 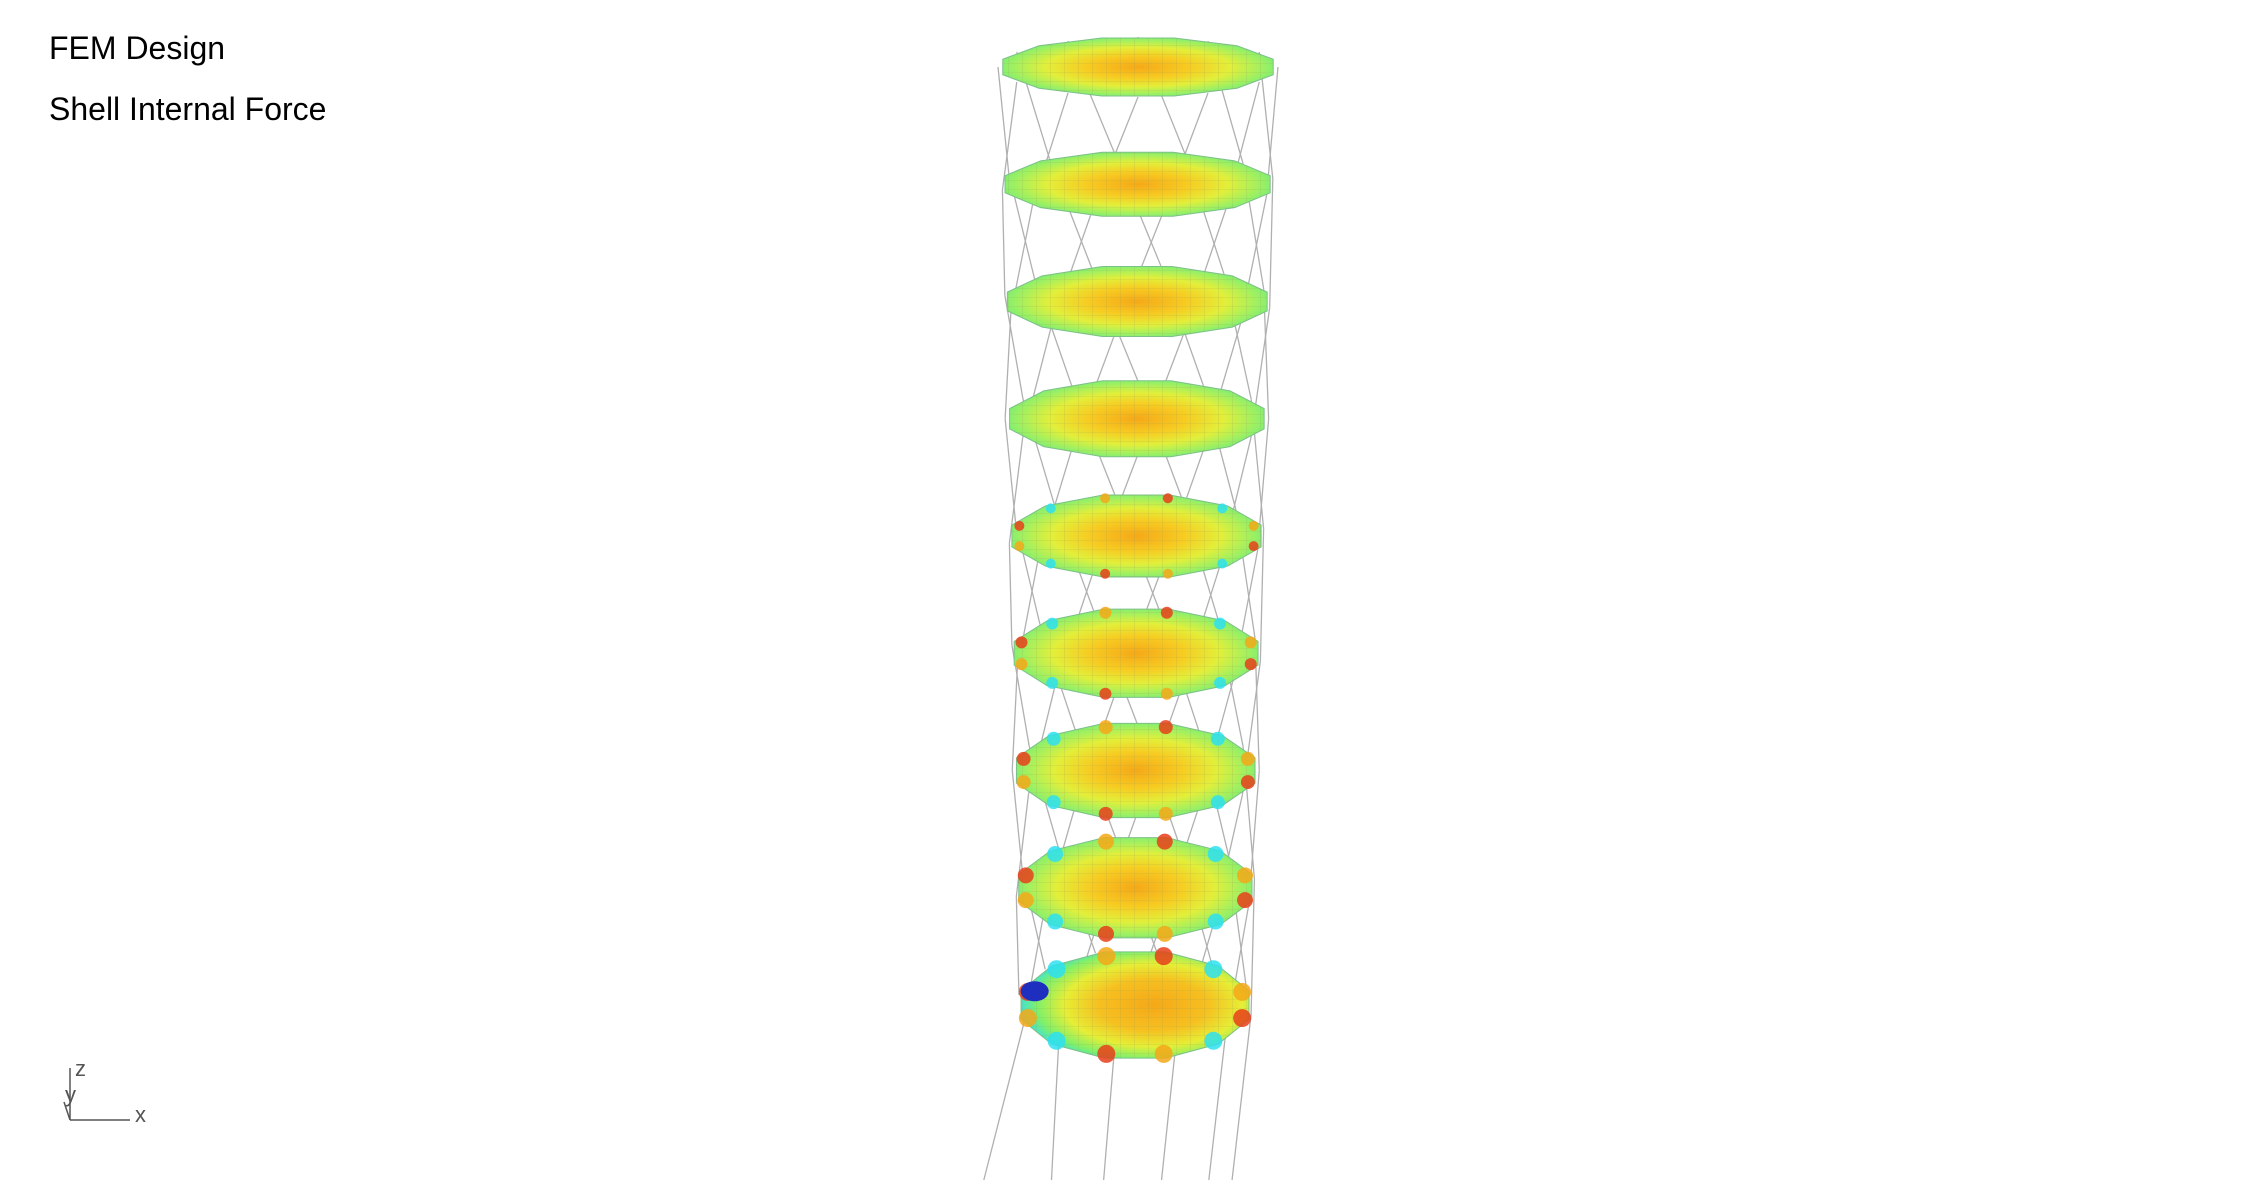 I want to click on floor-slabs, so click(x=1138, y=550).